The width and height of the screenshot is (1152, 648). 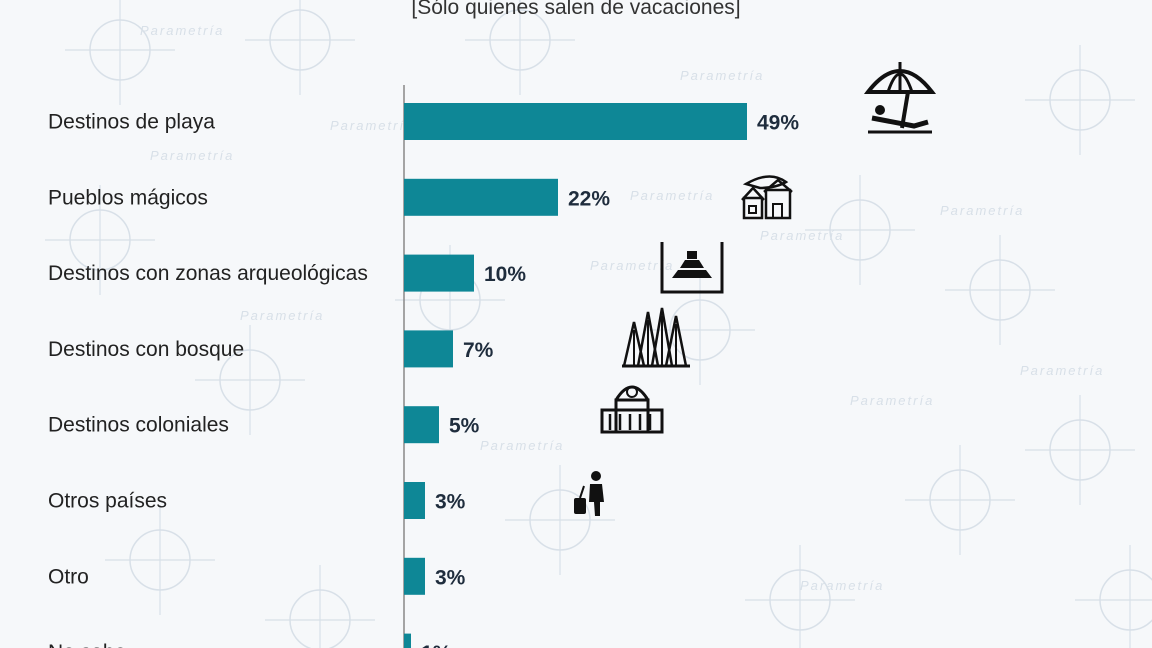 What do you see at coordinates (87, 644) in the screenshot?
I see `category-label: No sabe` at bounding box center [87, 644].